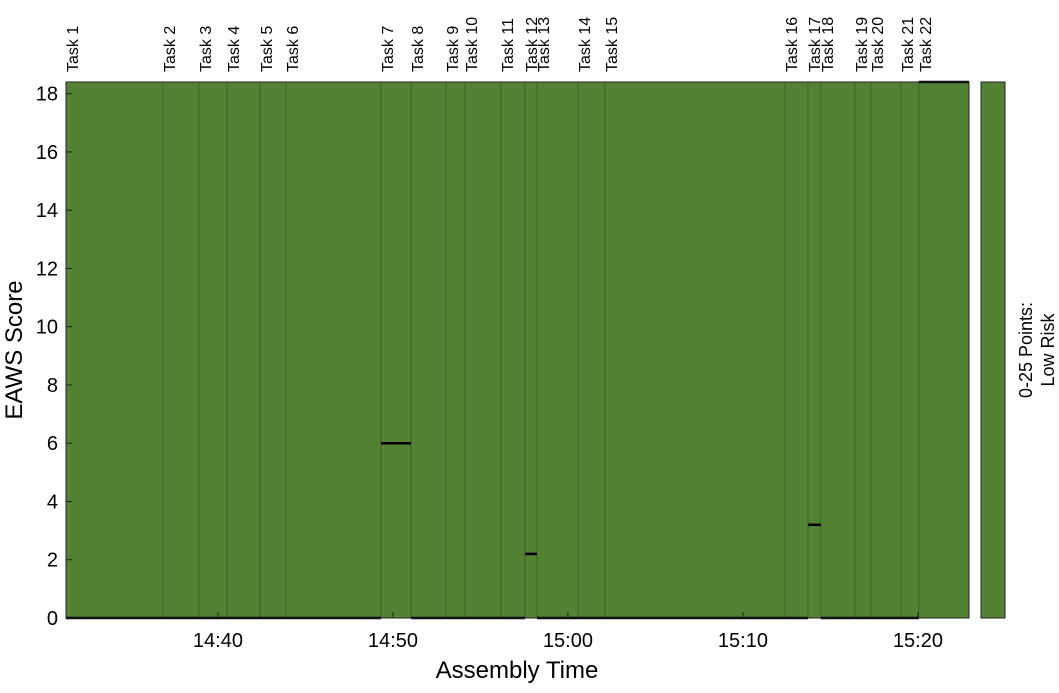 The height and width of the screenshot is (693, 1059). I want to click on y-tick-label: 10, so click(47, 328).